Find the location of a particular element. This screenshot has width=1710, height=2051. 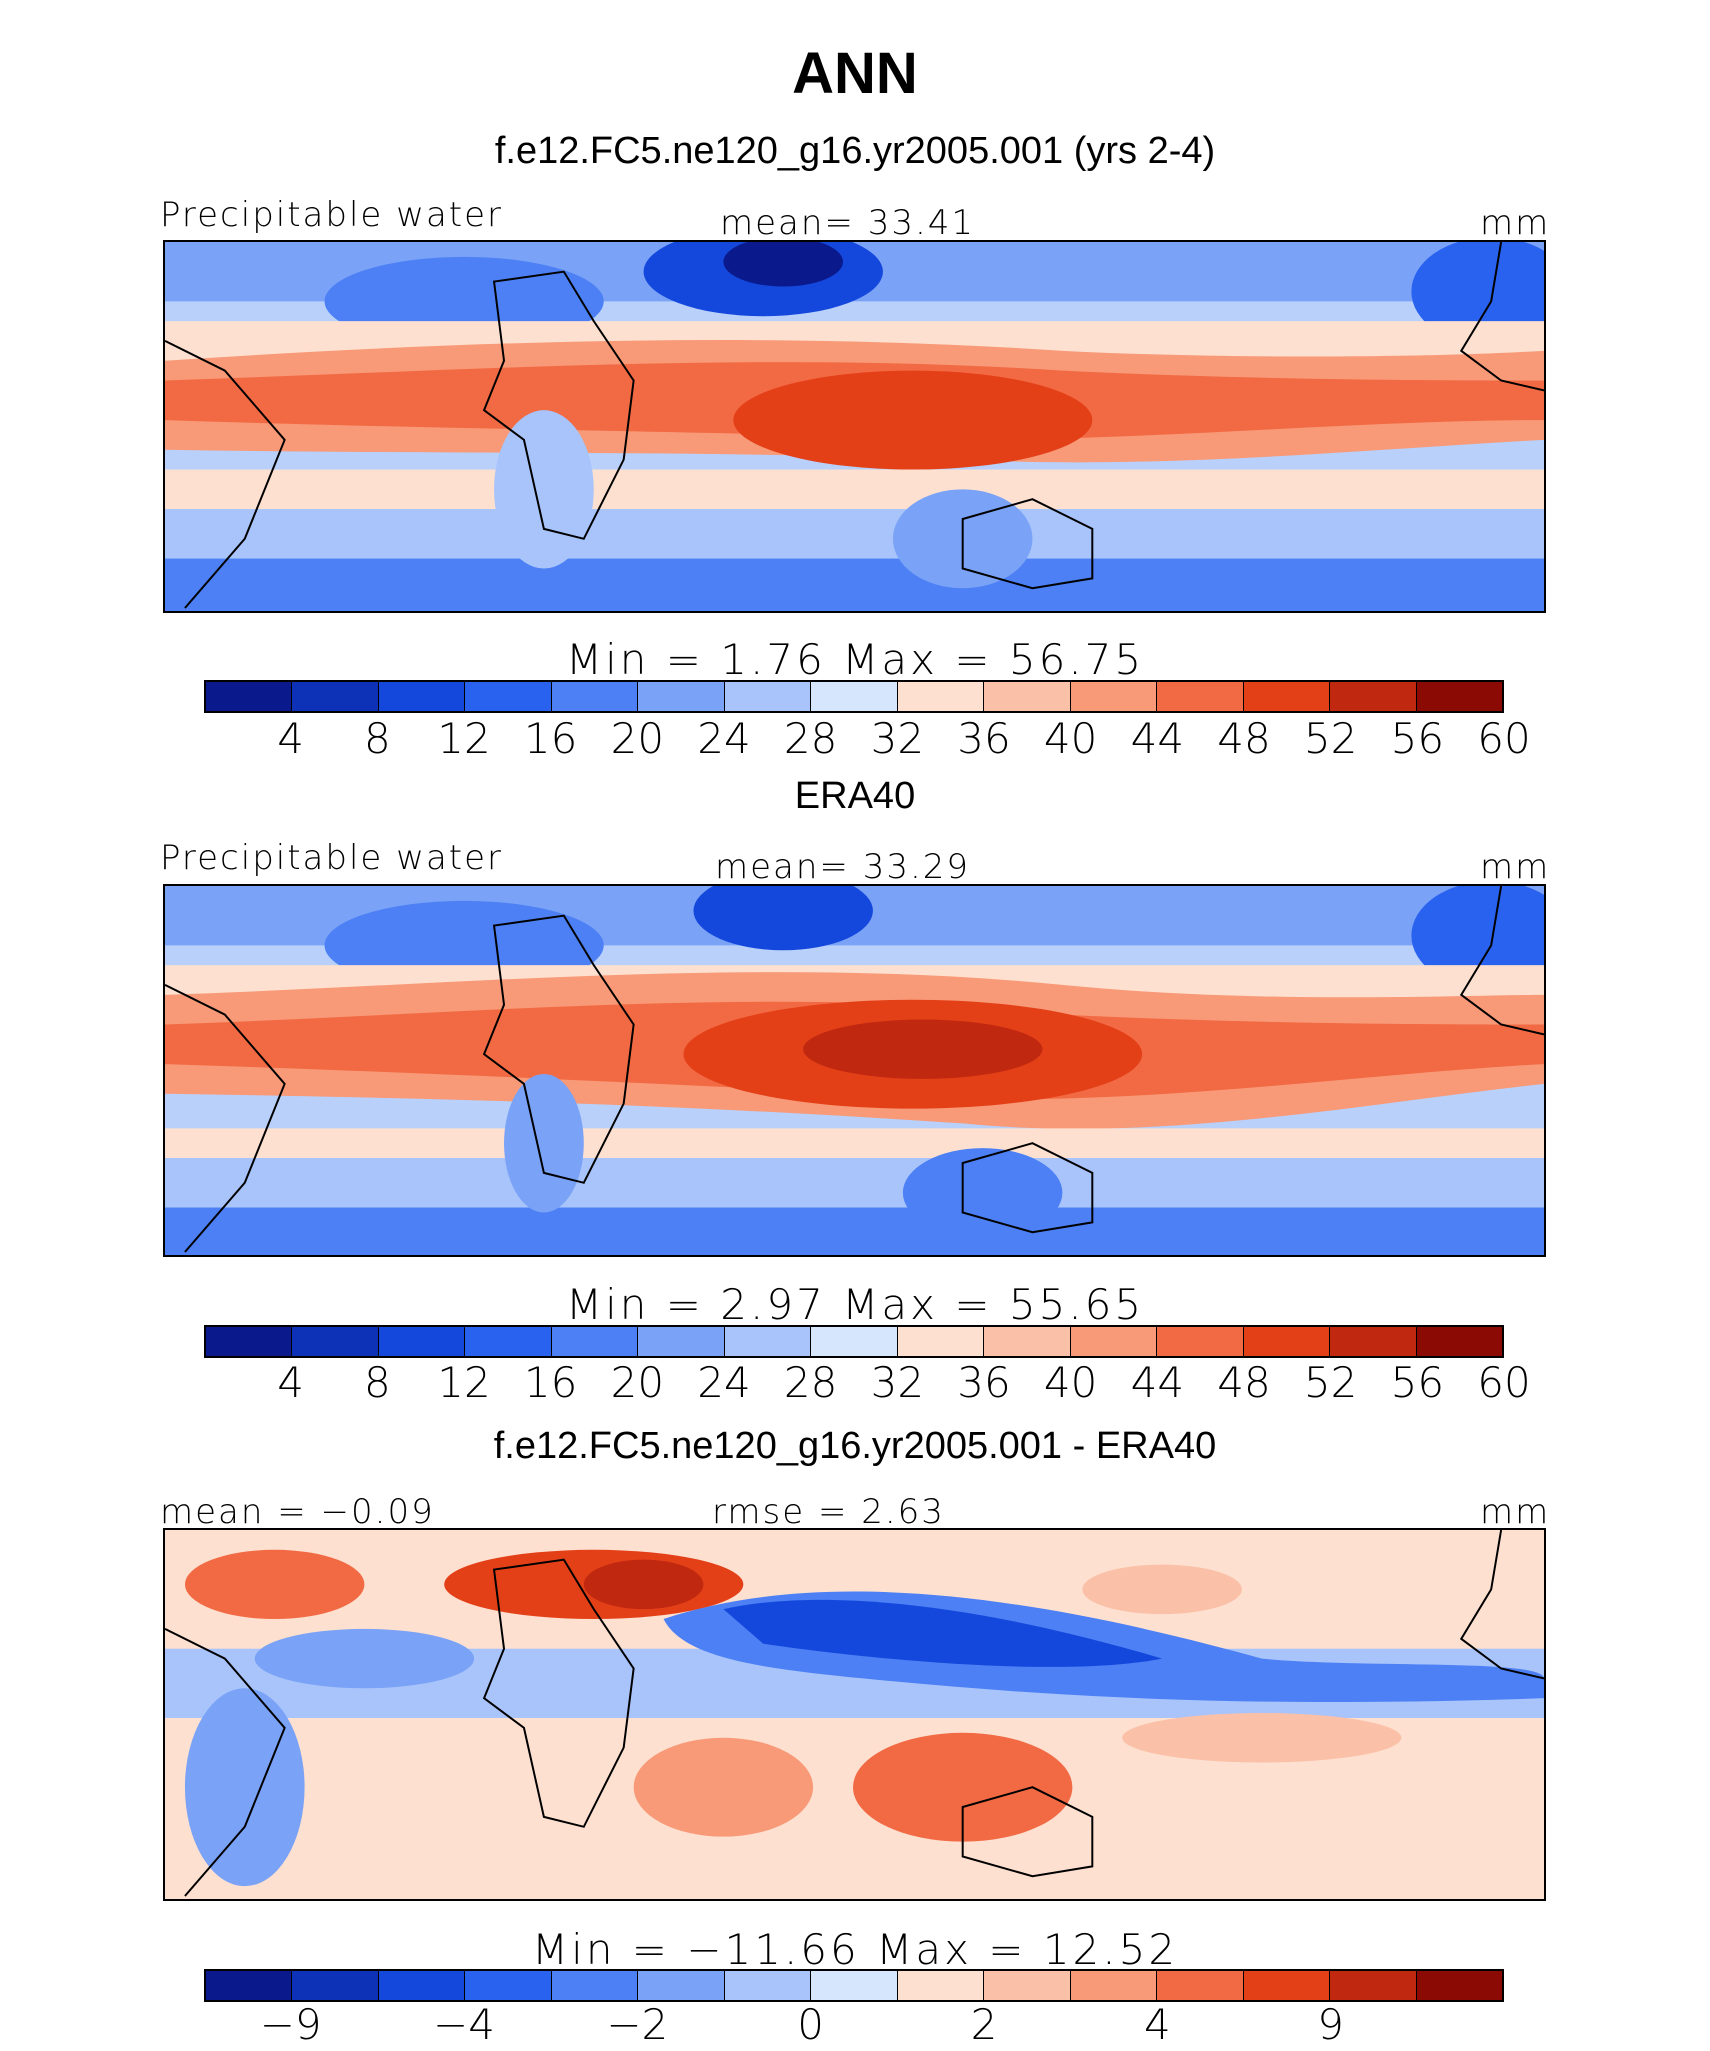

panel-1-mean-label: mean= 33.41 is located at coordinates (848, 223).